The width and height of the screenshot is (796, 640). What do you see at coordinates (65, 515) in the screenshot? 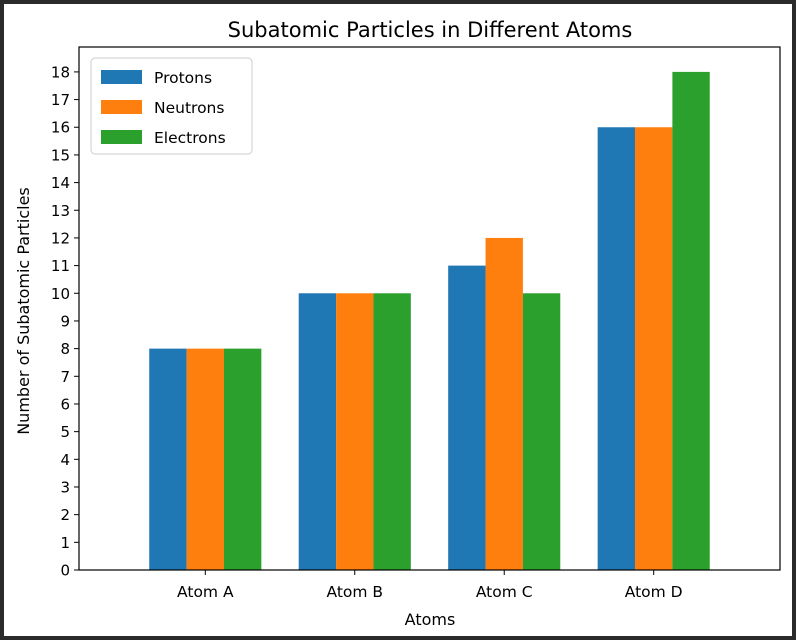
I see `y-tick-label: 2` at bounding box center [65, 515].